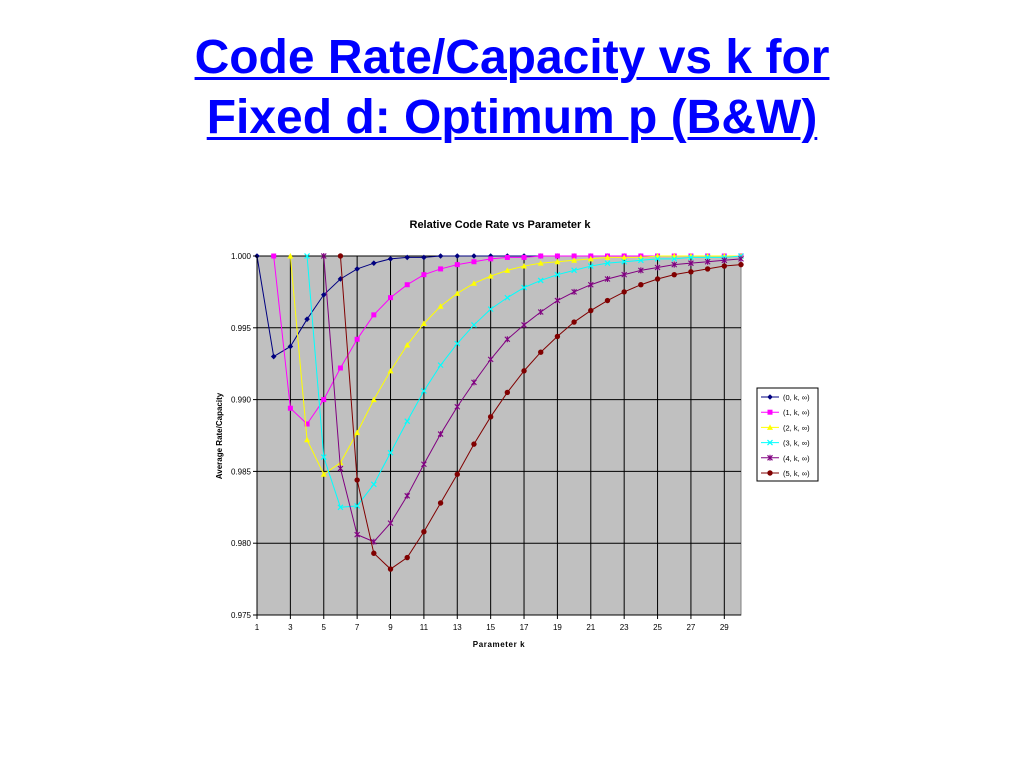 The width and height of the screenshot is (1024, 768). What do you see at coordinates (501, 225) in the screenshot?
I see `chart-title: Relative Code Rate vs Parameter k` at bounding box center [501, 225].